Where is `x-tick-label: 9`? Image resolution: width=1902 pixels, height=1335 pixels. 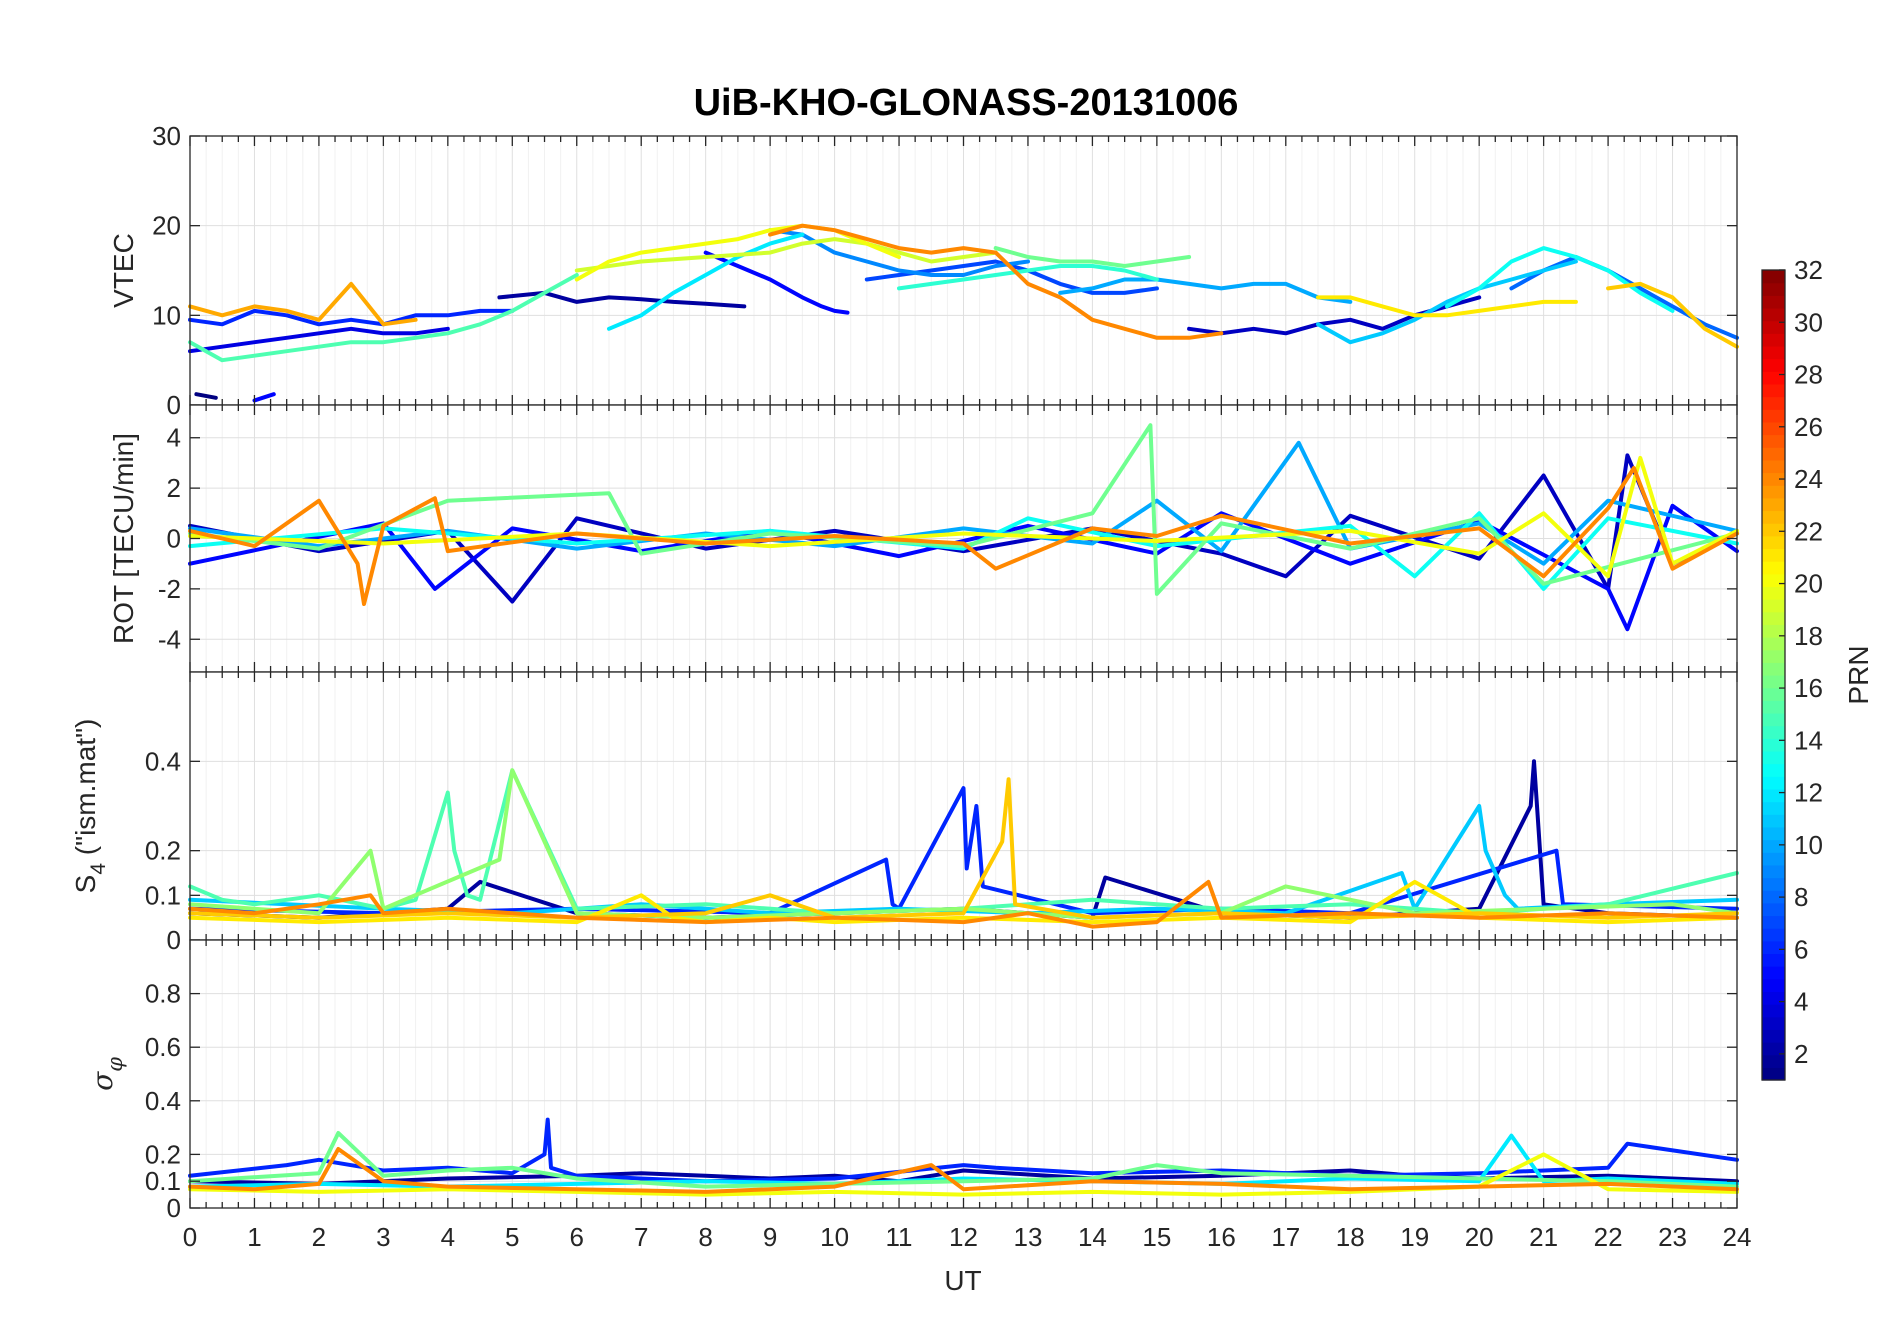
x-tick-label: 9 is located at coordinates (770, 1237).